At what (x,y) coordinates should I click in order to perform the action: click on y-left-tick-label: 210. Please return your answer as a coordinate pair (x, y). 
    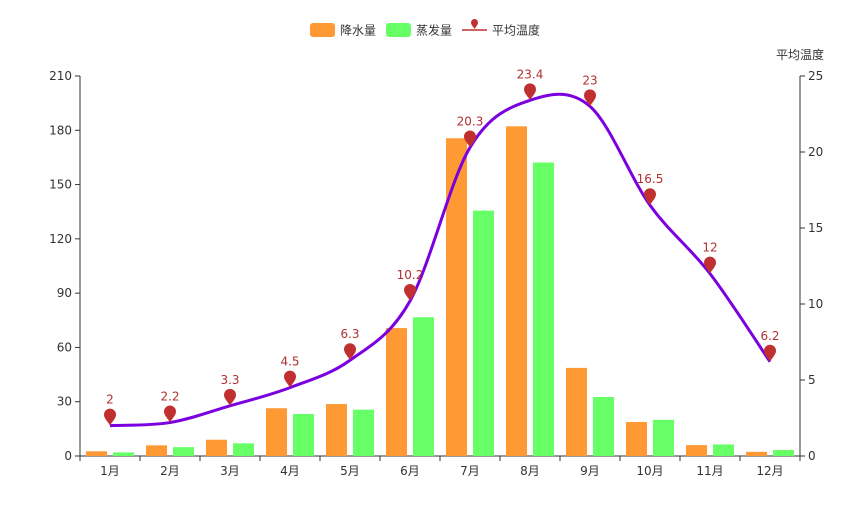
    Looking at the image, I should click on (60, 76).